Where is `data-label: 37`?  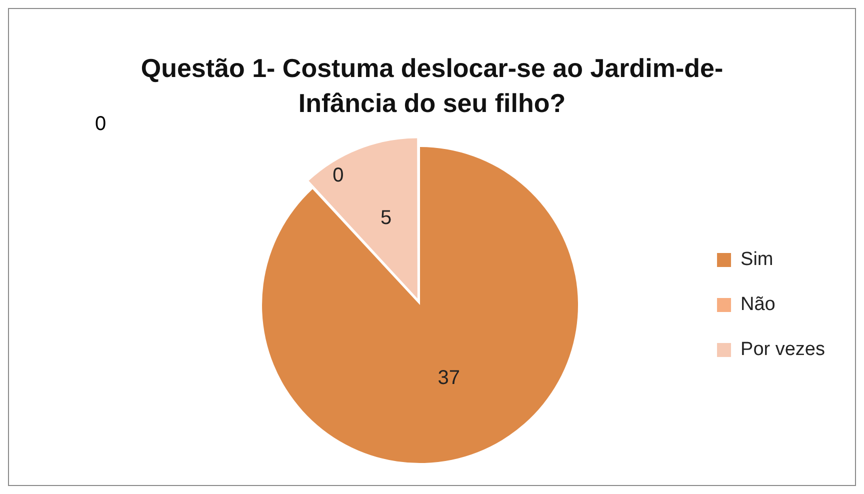 data-label: 37 is located at coordinates (449, 378).